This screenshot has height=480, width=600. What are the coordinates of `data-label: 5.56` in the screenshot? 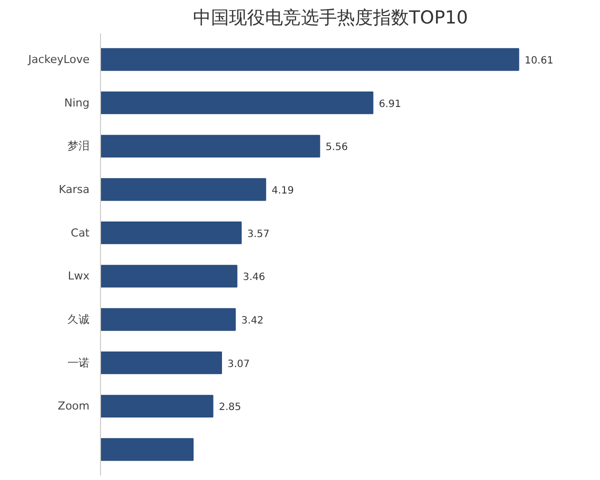 It's located at (337, 148).